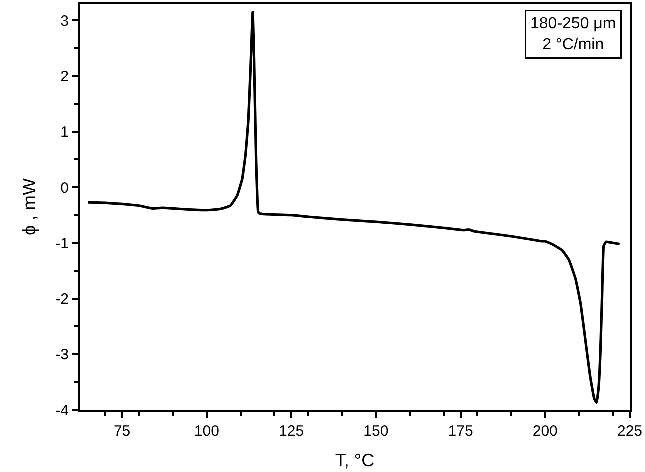 Image resolution: width=645 pixels, height=472 pixels. Describe the element at coordinates (573, 35) in the screenshot. I see `annotation: 180-250 μm 2 °C/min` at that location.